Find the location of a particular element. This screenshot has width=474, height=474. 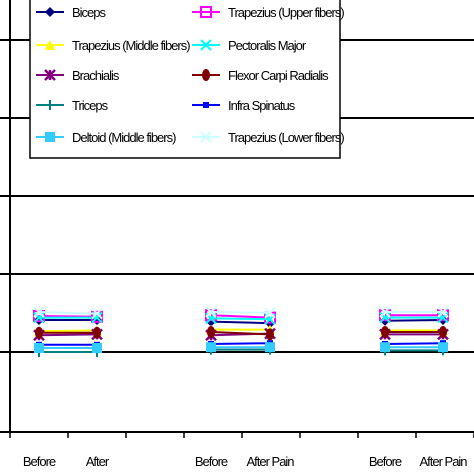

legend-entry: Flexor Carpi Radialis is located at coordinates (261, 75).